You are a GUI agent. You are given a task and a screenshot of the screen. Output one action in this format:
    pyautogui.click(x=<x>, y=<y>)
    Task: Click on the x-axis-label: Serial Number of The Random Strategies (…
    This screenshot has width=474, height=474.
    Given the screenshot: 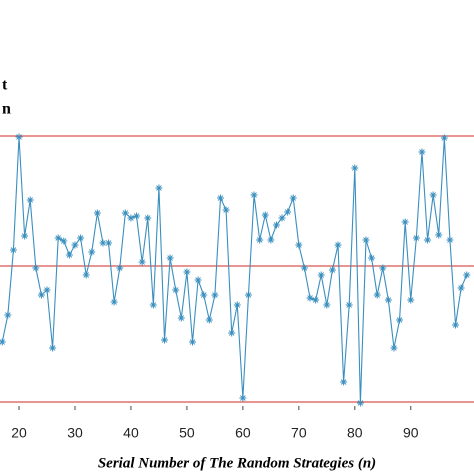 What is the action you would take?
    pyautogui.click(x=237, y=463)
    